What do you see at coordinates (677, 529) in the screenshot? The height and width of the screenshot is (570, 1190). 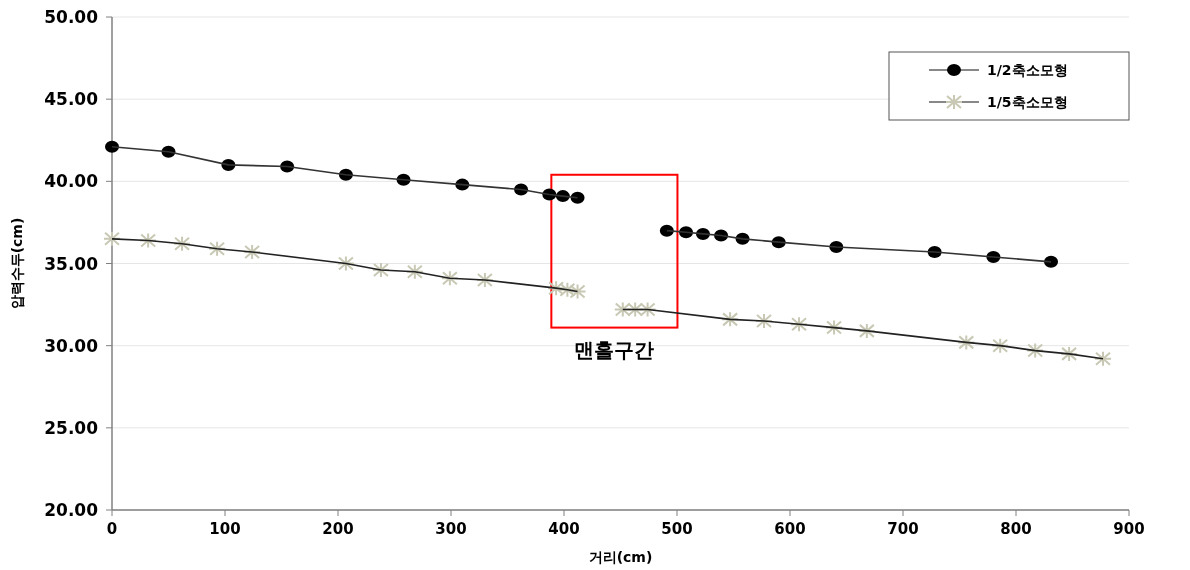 I see `x-tick-label: 500` at bounding box center [677, 529].